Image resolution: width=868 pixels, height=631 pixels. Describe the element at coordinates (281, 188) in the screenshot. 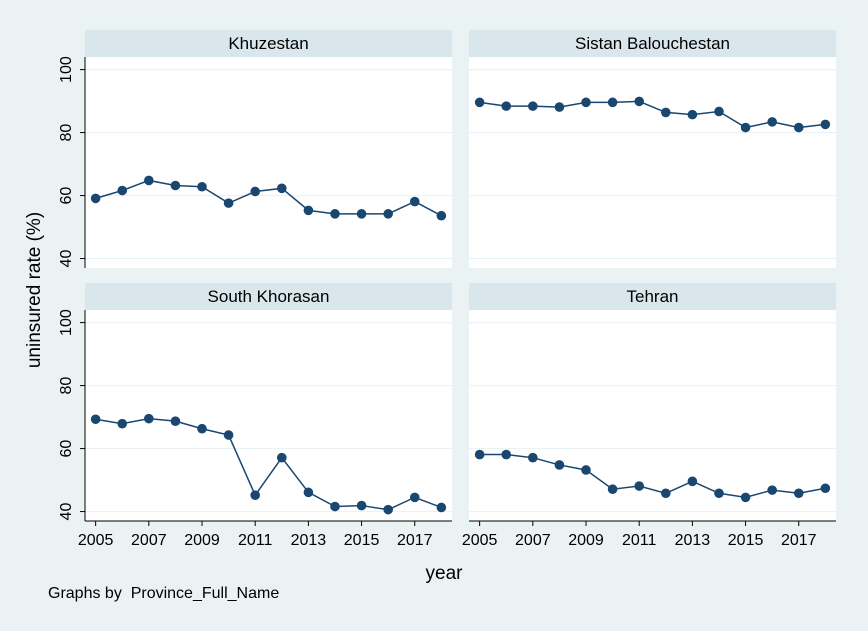

I see `data-point-khuzestan-2012` at that location.